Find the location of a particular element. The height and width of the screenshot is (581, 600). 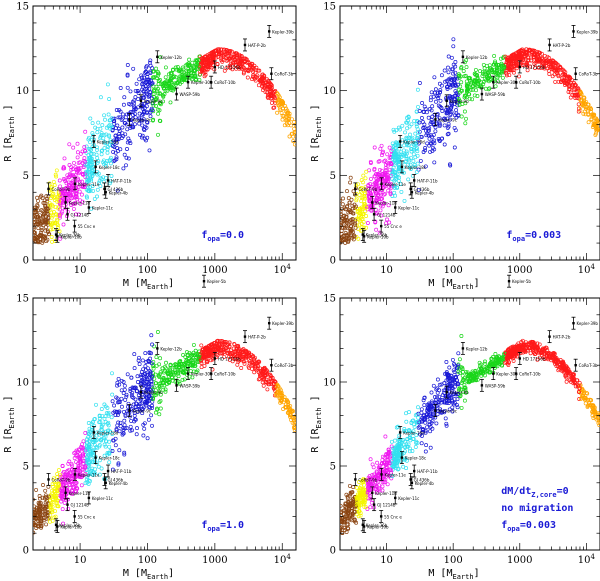

planet-label: Kepler-11c is located at coordinates (102, 208).